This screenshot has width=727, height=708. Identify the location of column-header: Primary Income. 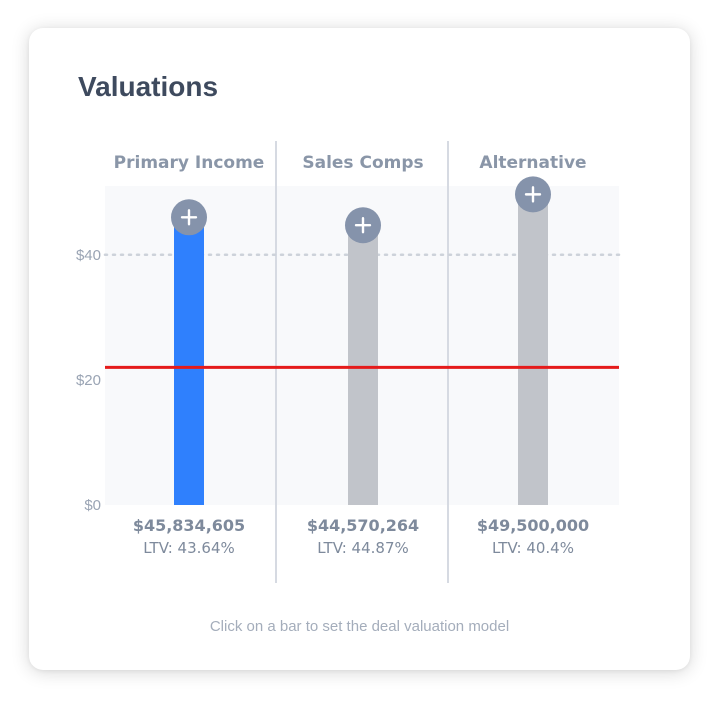
(189, 163).